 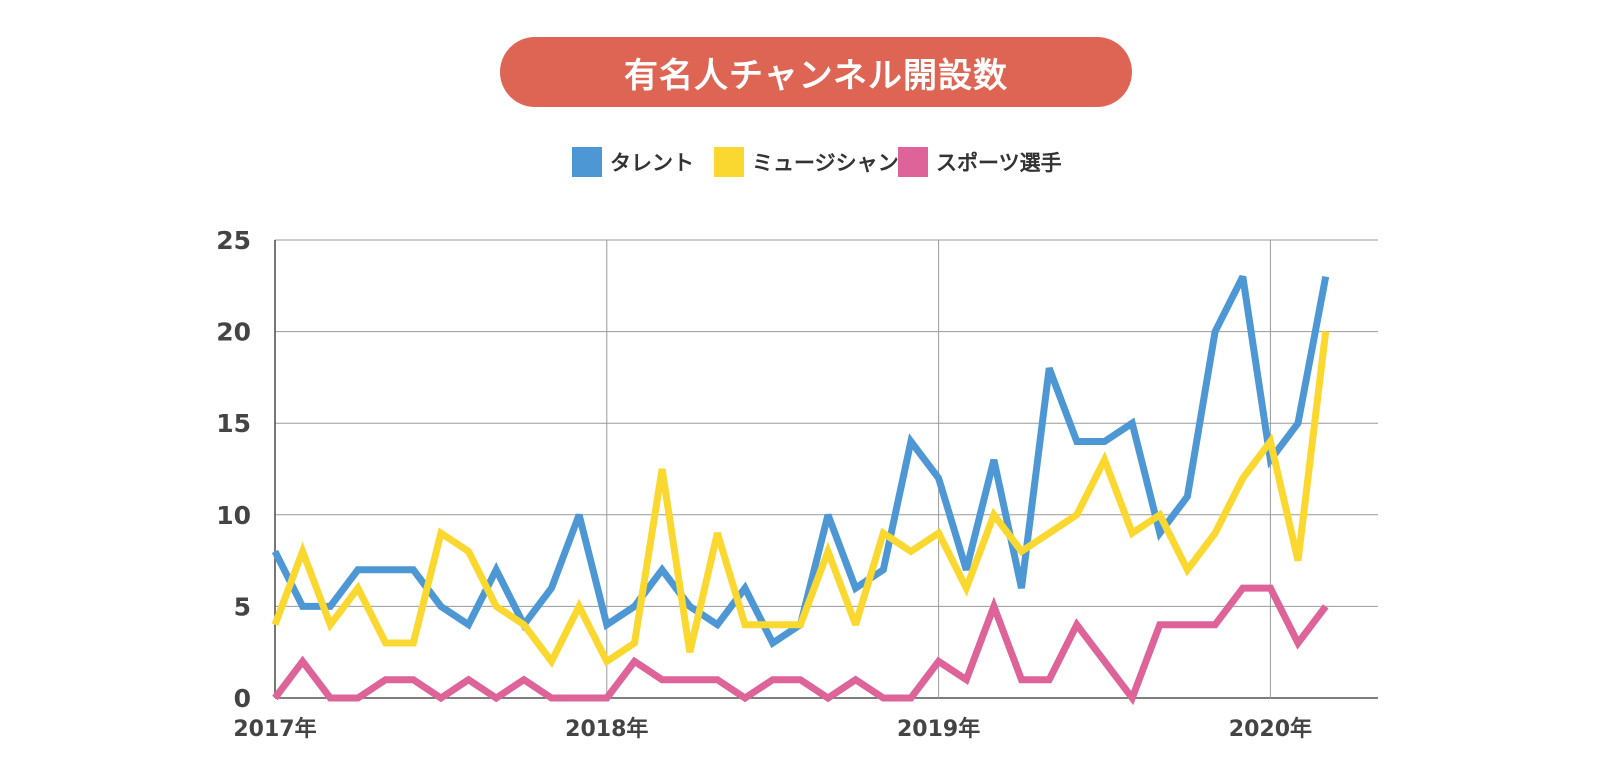 What do you see at coordinates (825, 163) in the screenshot?
I see `legend-label-musician: ミュージシャン` at bounding box center [825, 163].